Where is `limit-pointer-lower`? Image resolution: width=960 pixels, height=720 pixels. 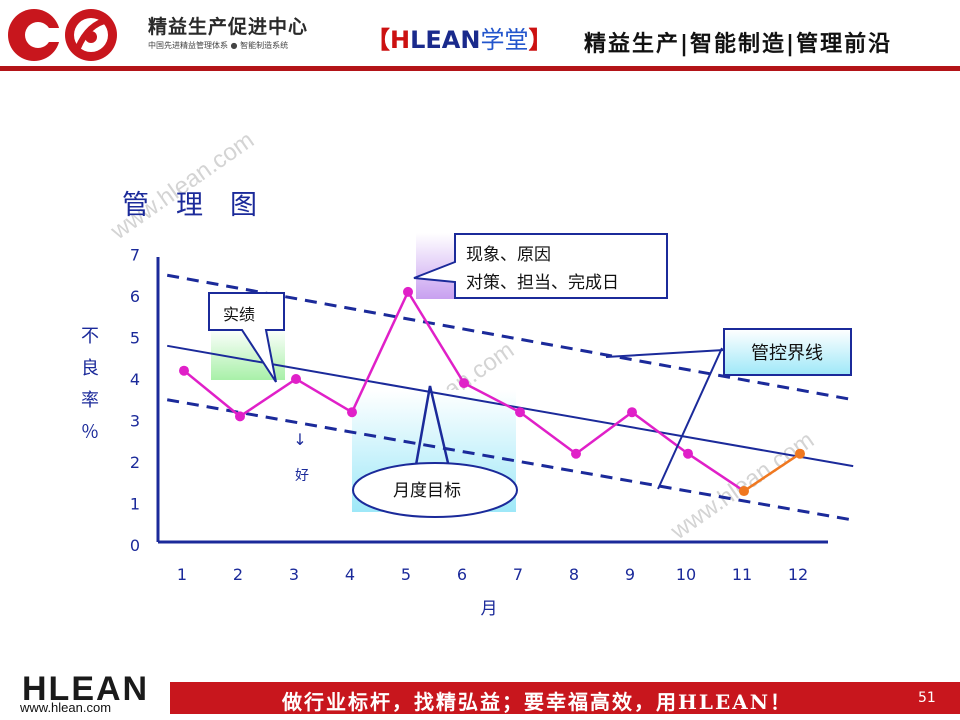 limit-pointer-lower is located at coordinates (690, 418).